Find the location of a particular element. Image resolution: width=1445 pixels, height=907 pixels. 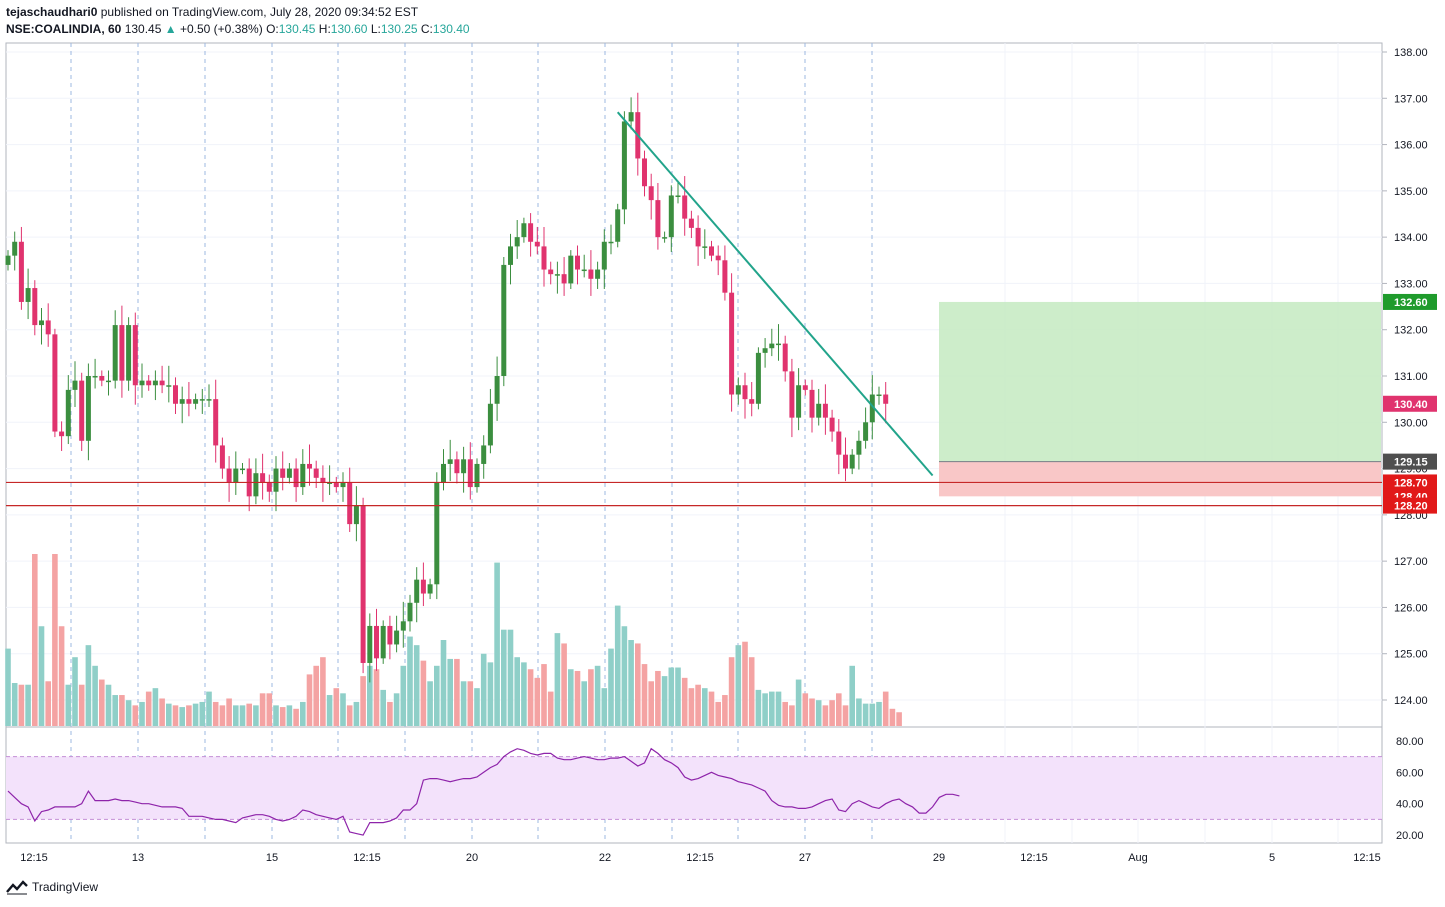

low-value: 130.25 is located at coordinates (399, 29).